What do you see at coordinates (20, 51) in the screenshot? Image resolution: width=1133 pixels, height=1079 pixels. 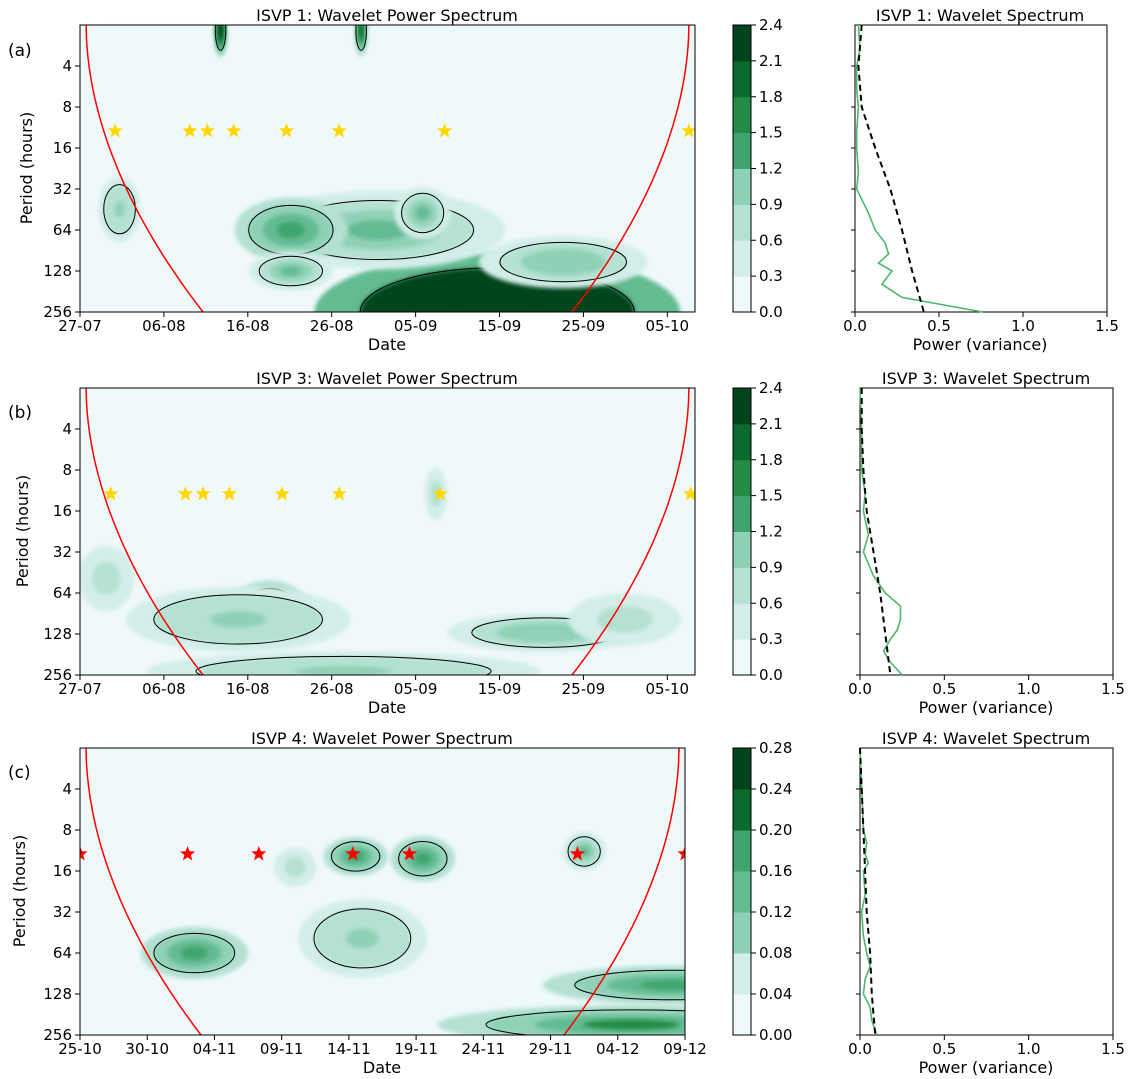 I see `panel-label-a: (a)` at bounding box center [20, 51].